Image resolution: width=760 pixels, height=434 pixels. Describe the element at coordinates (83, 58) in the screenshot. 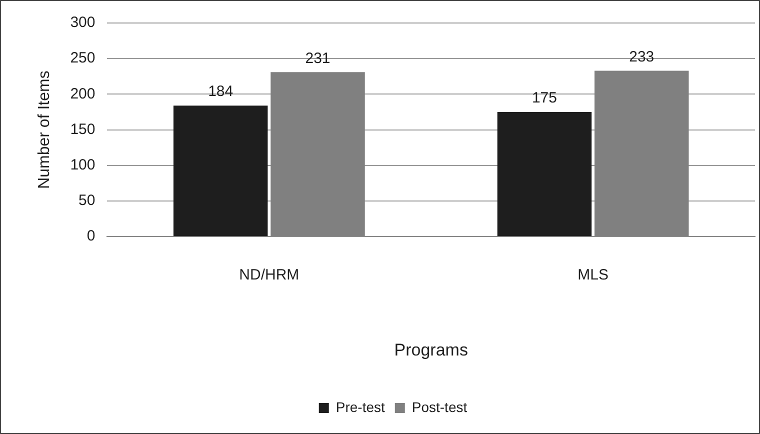

I see `y-tick-label: 250` at that location.